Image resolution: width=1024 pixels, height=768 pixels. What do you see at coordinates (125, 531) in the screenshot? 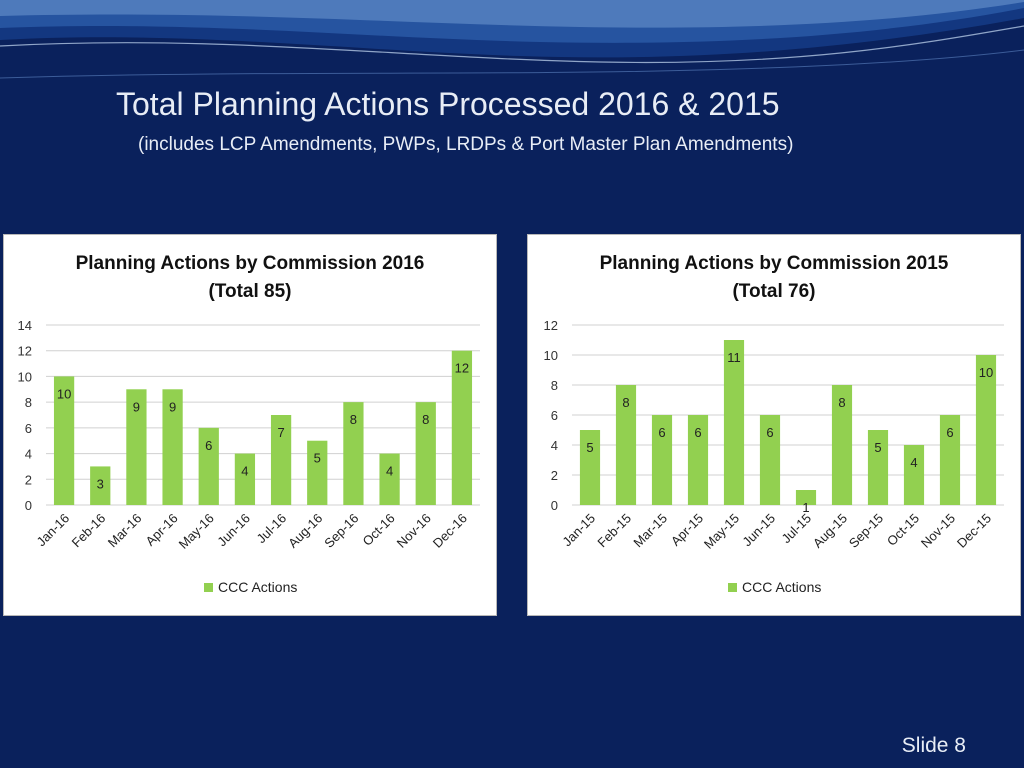
I see `x-tick-label: Mar-16` at bounding box center [125, 531].